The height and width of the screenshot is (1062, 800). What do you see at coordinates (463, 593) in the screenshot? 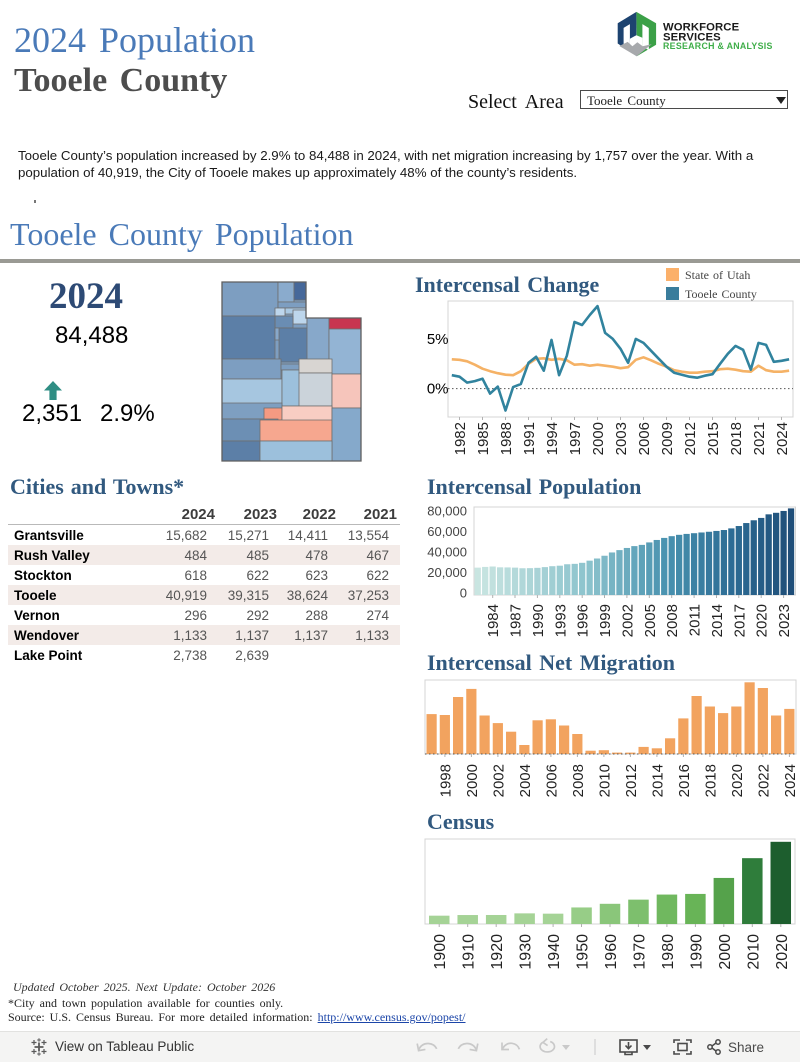
I see `svg-text: 0` at bounding box center [463, 593].